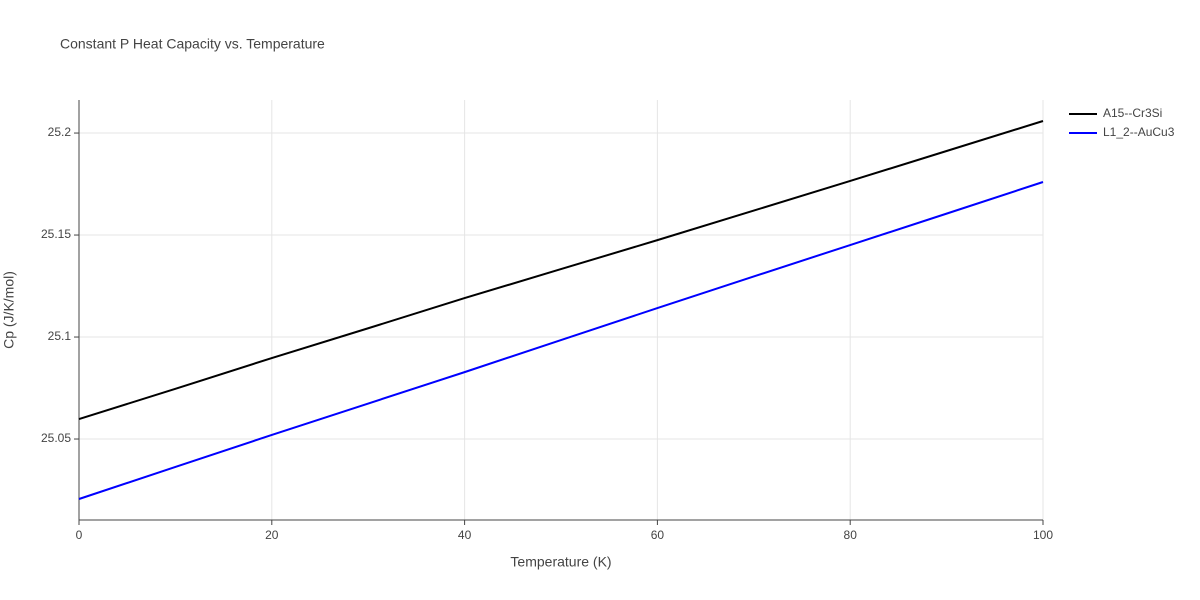 Image resolution: width=1200 pixels, height=600 pixels. I want to click on legend-label: A15--Cr3Si, so click(1132, 113).